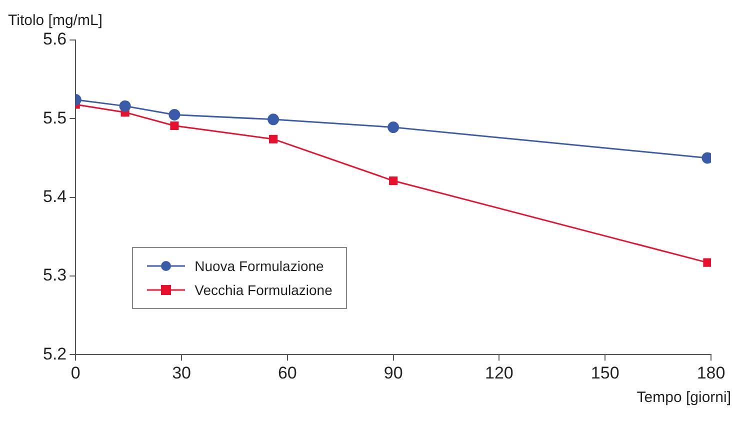  I want to click on y-tick-label: 5.2, so click(54, 354).